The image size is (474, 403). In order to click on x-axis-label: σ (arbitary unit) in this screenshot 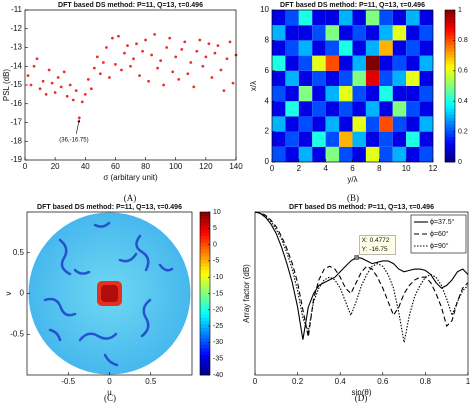, I will do `click(130, 177)`.